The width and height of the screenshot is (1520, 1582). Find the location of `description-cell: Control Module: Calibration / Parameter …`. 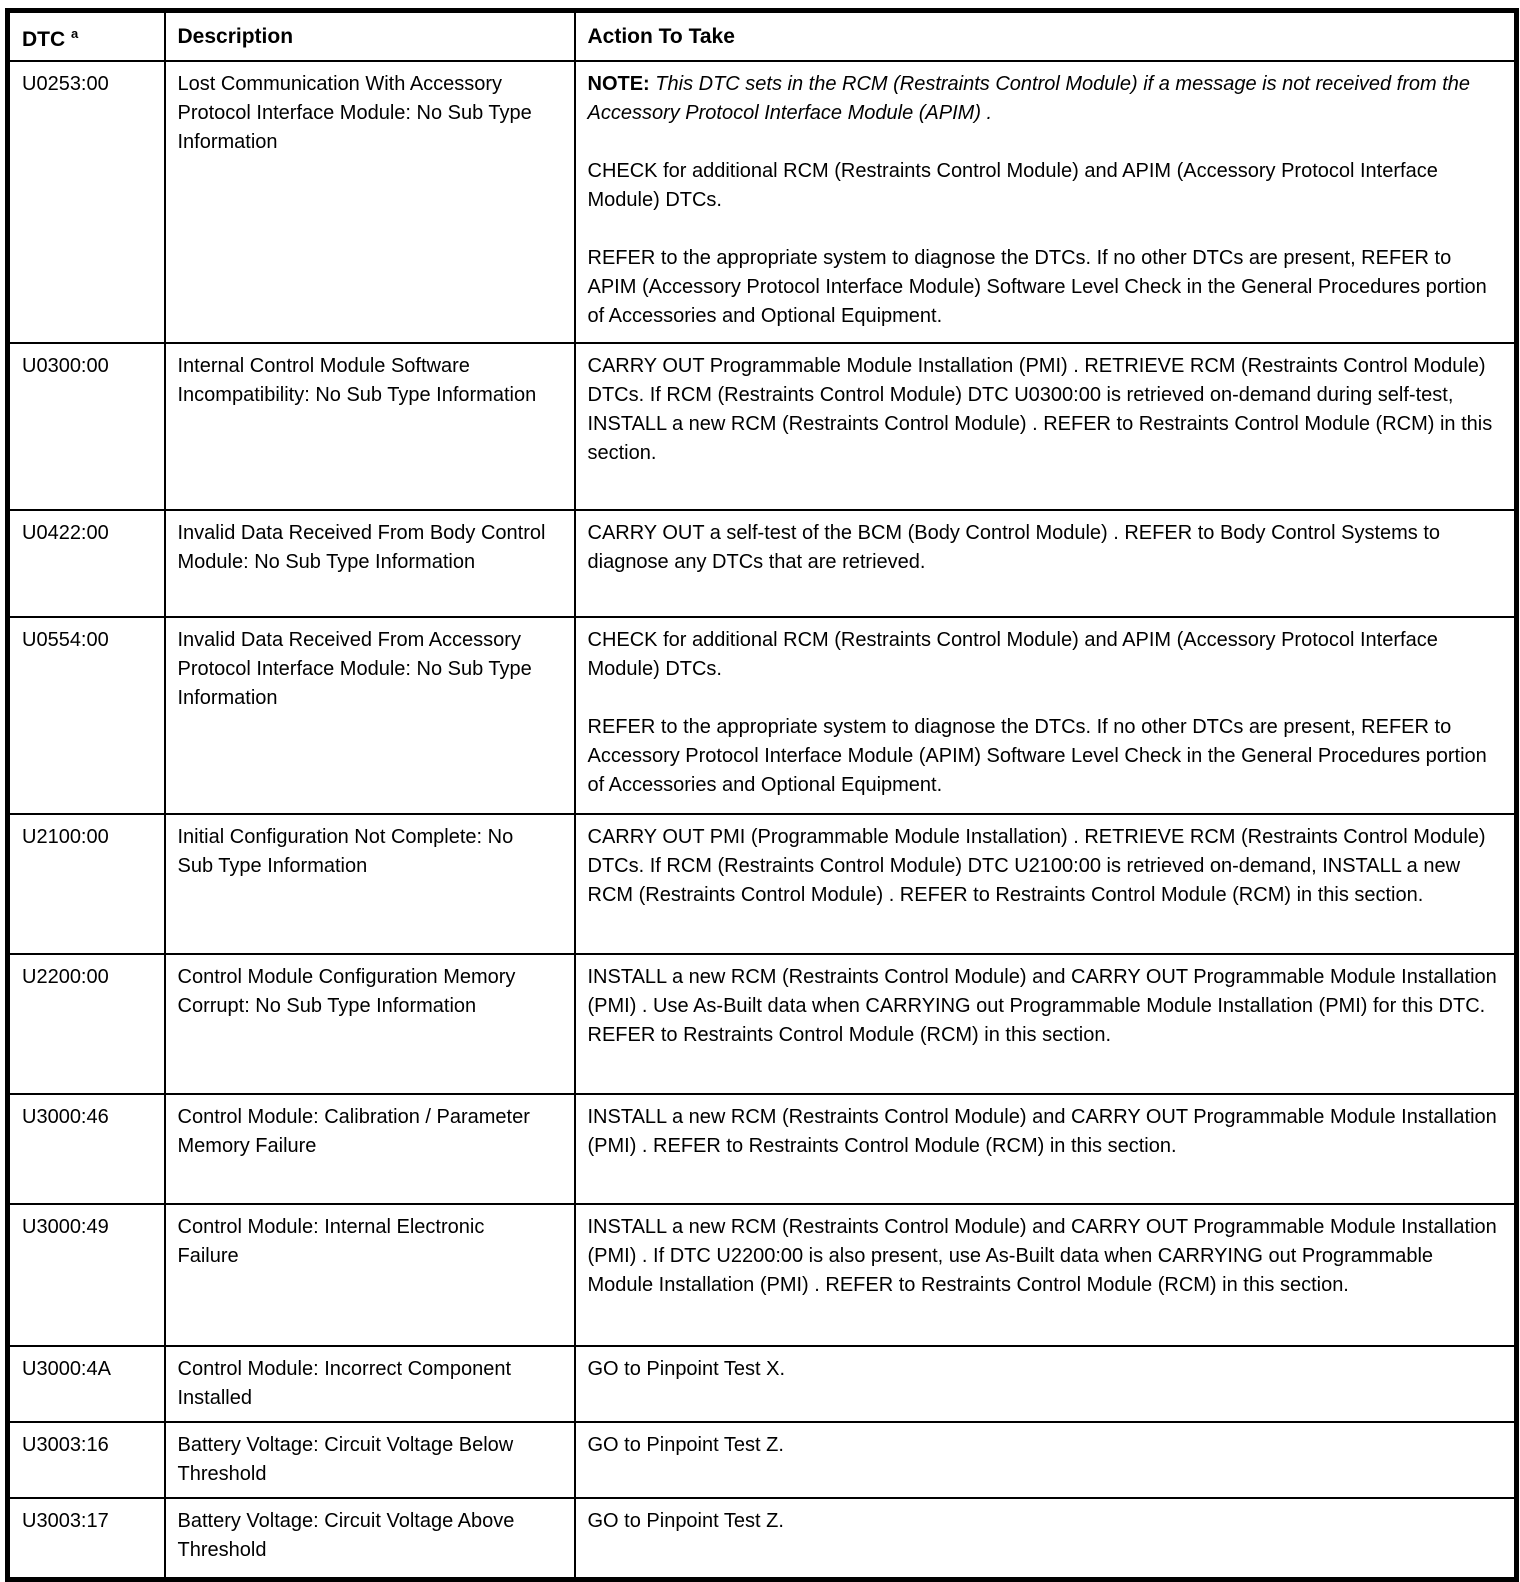

description-cell: Control Module: Calibration / Parameter … is located at coordinates (369, 1149).